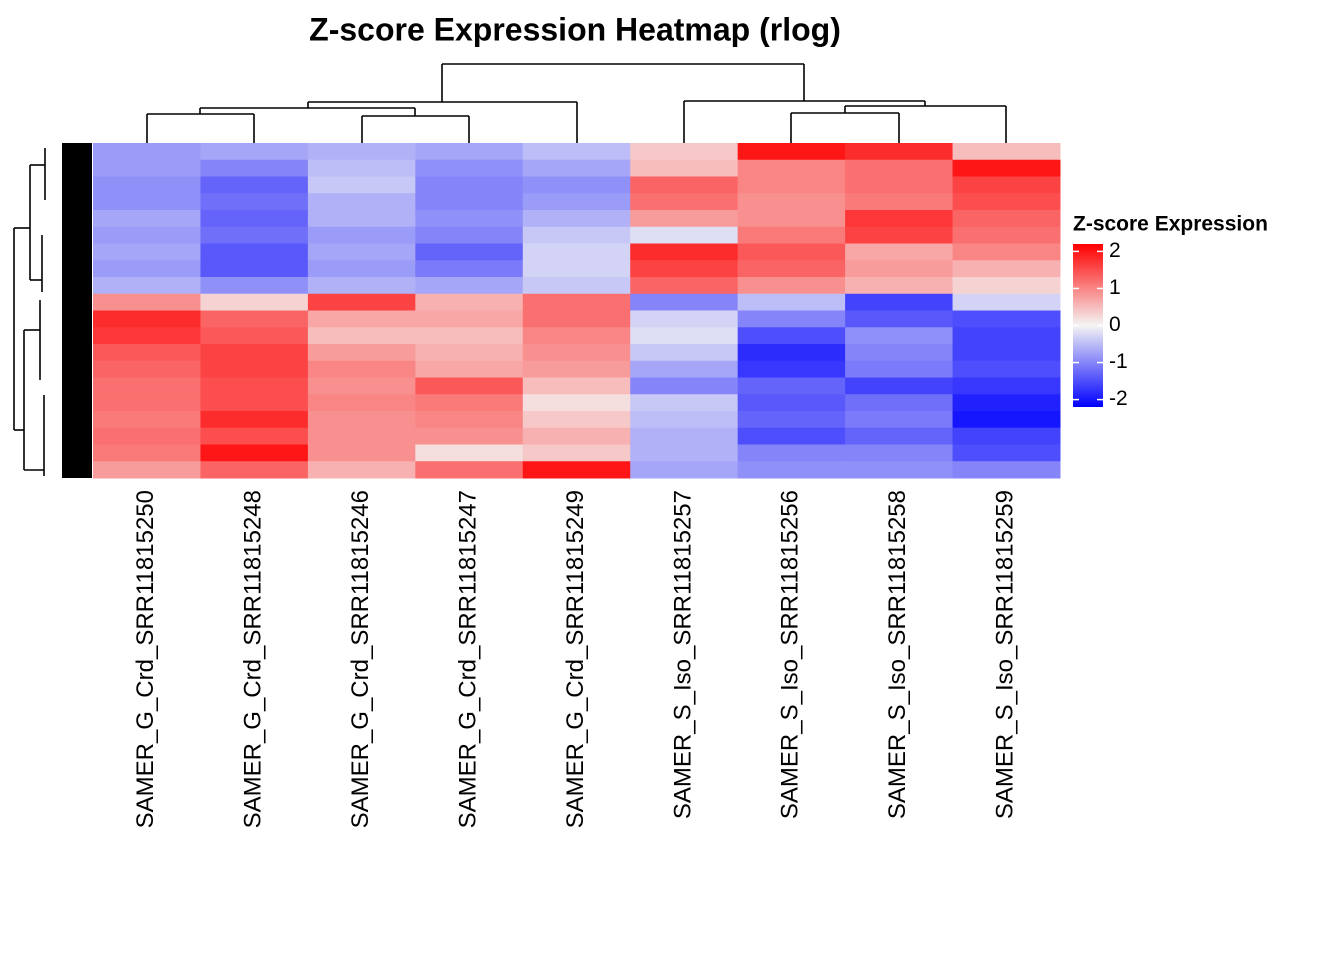 The width and height of the screenshot is (1344, 965). I want to click on column-label: SAMER_G_Crd_SRR11815247, so click(467, 659).